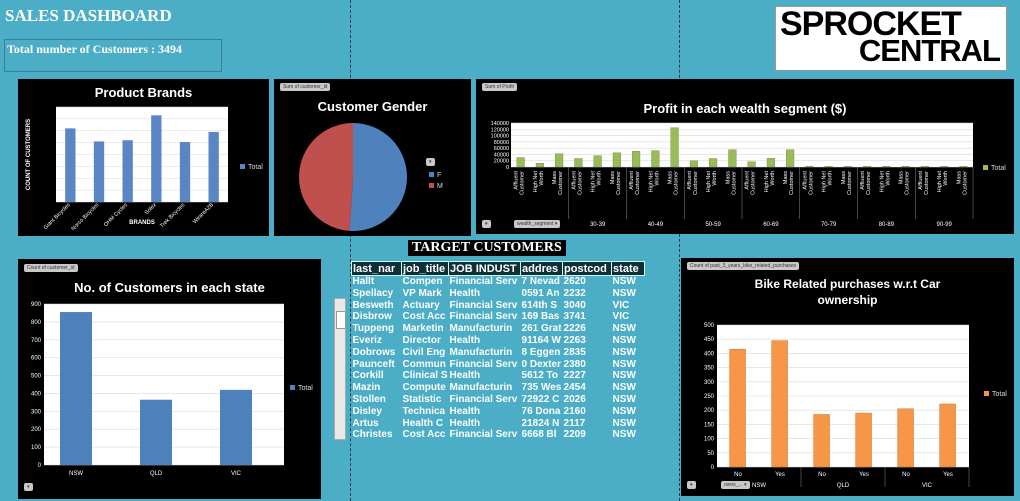 The height and width of the screenshot is (501, 1020). What do you see at coordinates (374, 352) in the screenshot?
I see `table-cell: Dobrows` at bounding box center [374, 352].